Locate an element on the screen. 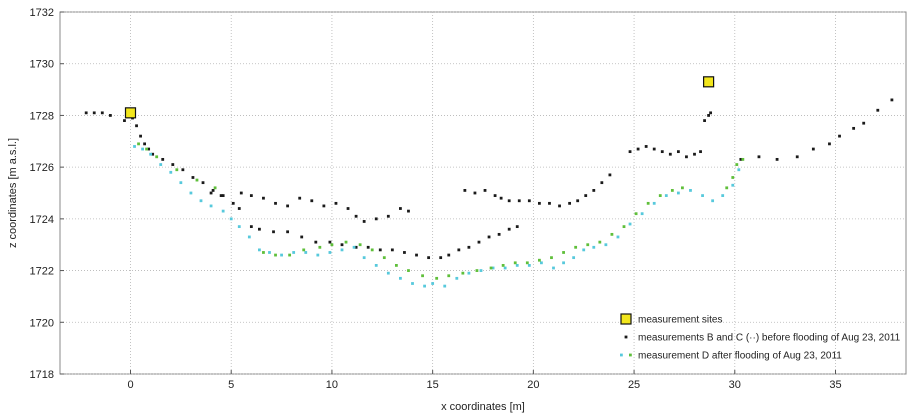 The width and height of the screenshot is (912, 415). measurement-site-marker is located at coordinates (130, 113).